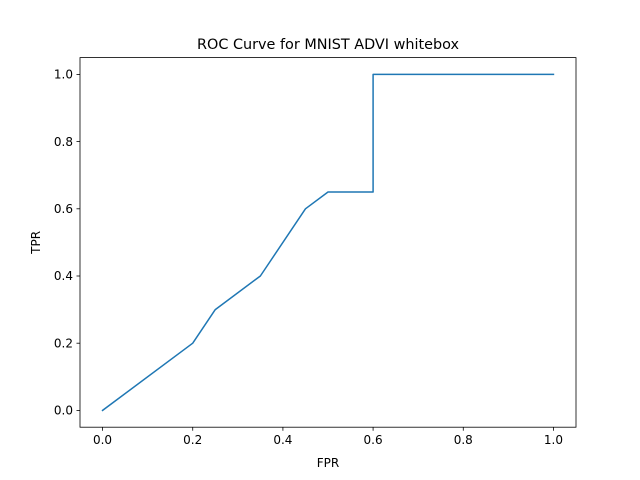  What do you see at coordinates (282, 440) in the screenshot?
I see `x-tick-label: 0.4` at bounding box center [282, 440].